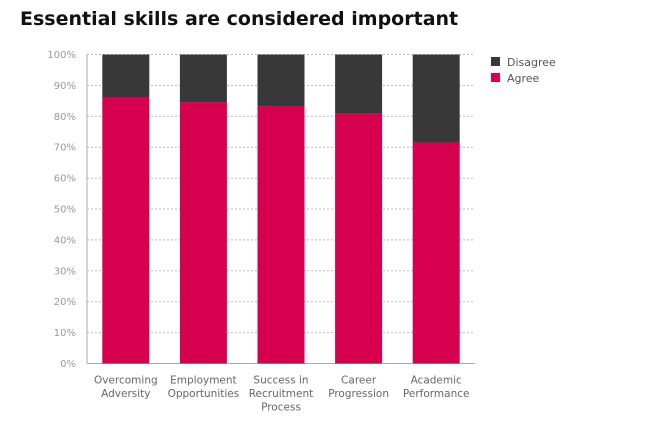 This screenshot has height=433, width=650. I want to click on y-tick-label: 70%, so click(65, 148).